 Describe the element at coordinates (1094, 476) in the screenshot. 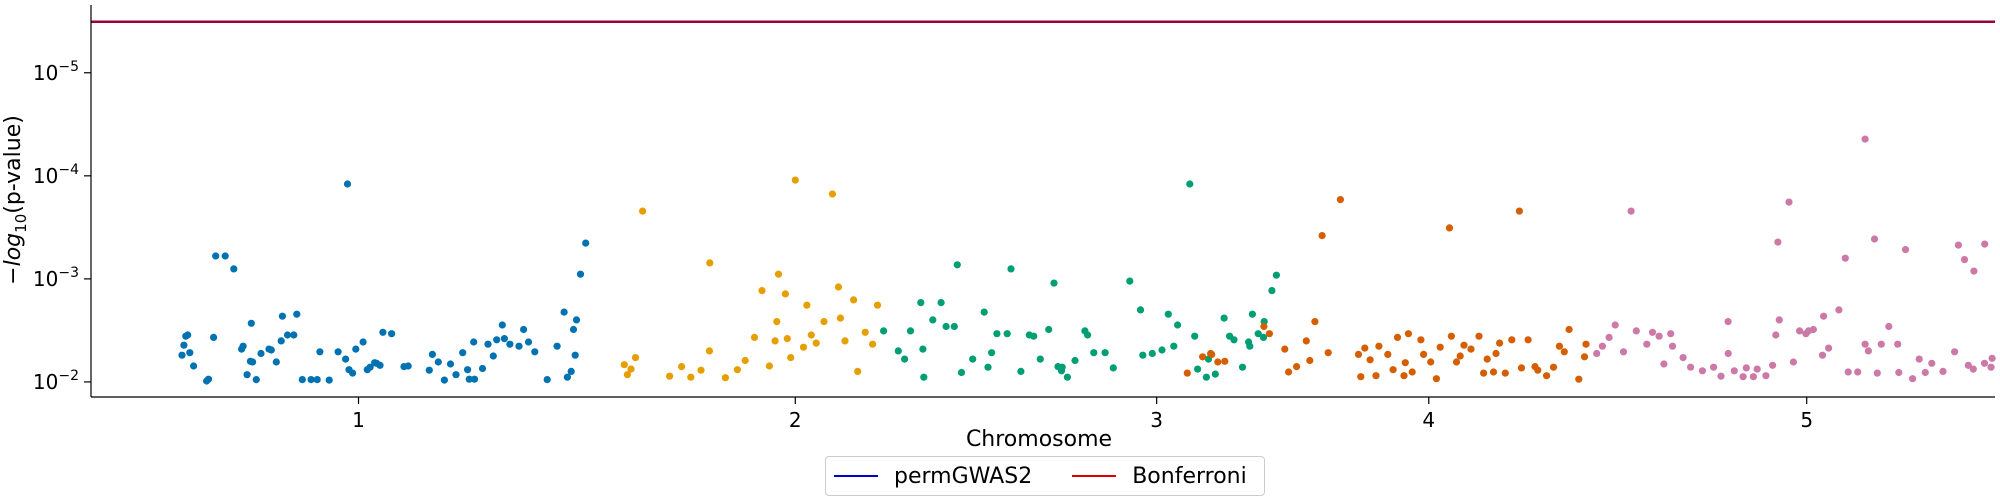

I see `legend-swatch-bonferroni` at that location.